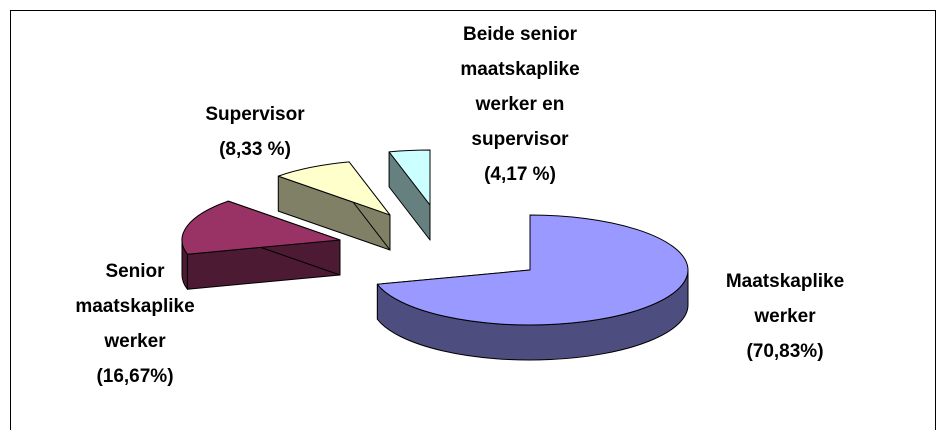 Image resolution: width=946 pixels, height=430 pixels. Describe the element at coordinates (255, 114) in the screenshot. I see `slice-label: Supervisor` at that location.